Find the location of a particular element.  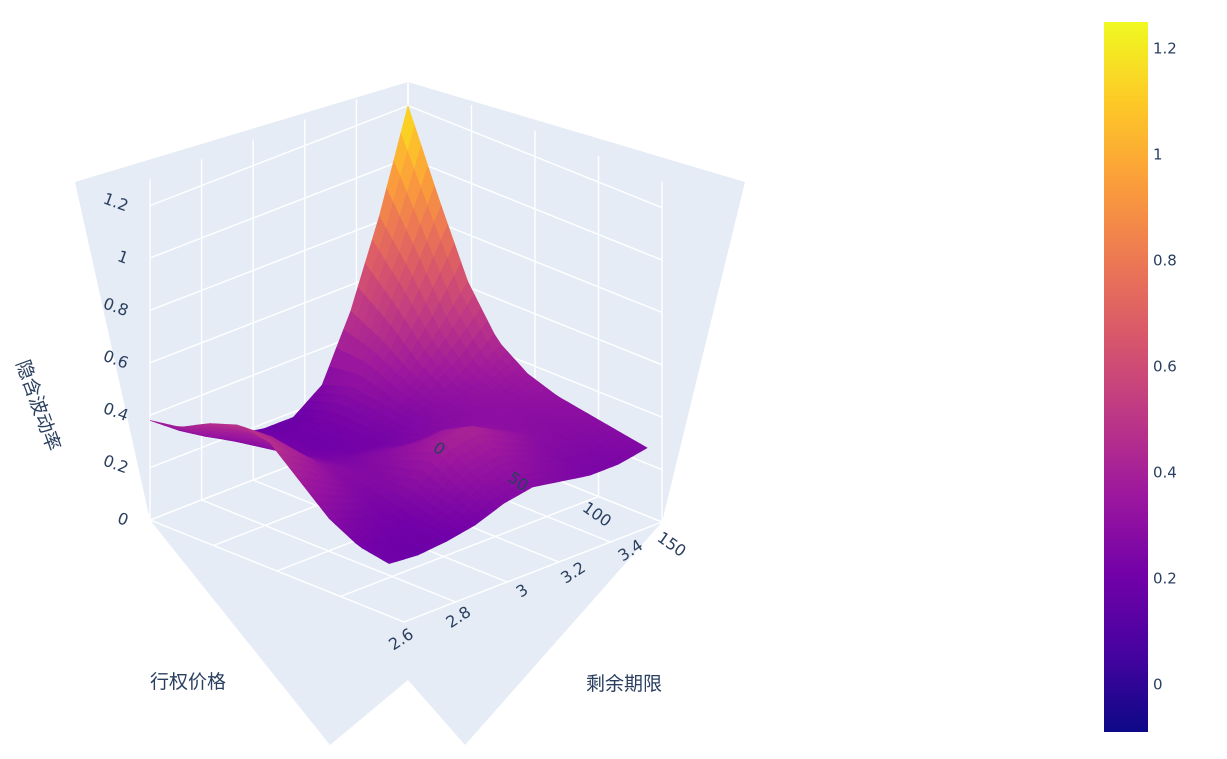

colorbar-tick-label: 1 is located at coordinates (1158, 155).